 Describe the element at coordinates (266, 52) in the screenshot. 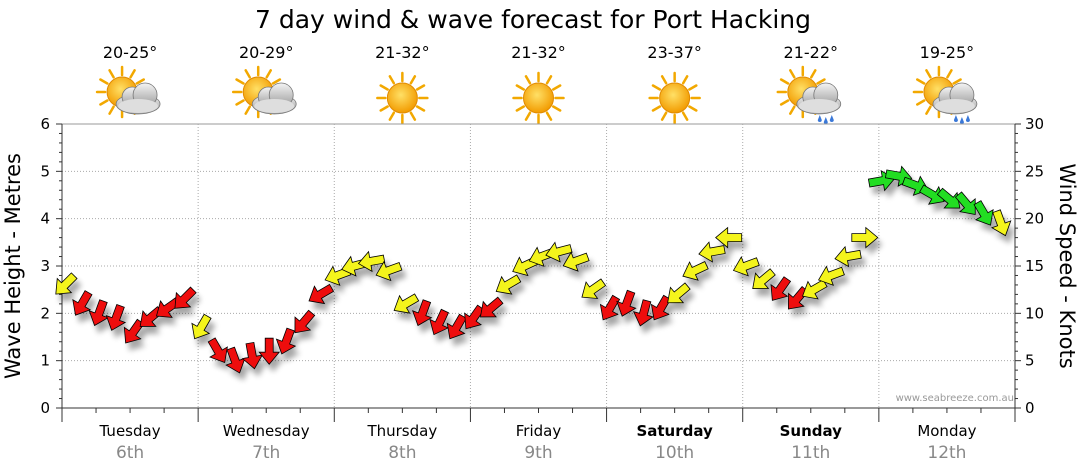

I see `temperature-label: 20-29°` at that location.